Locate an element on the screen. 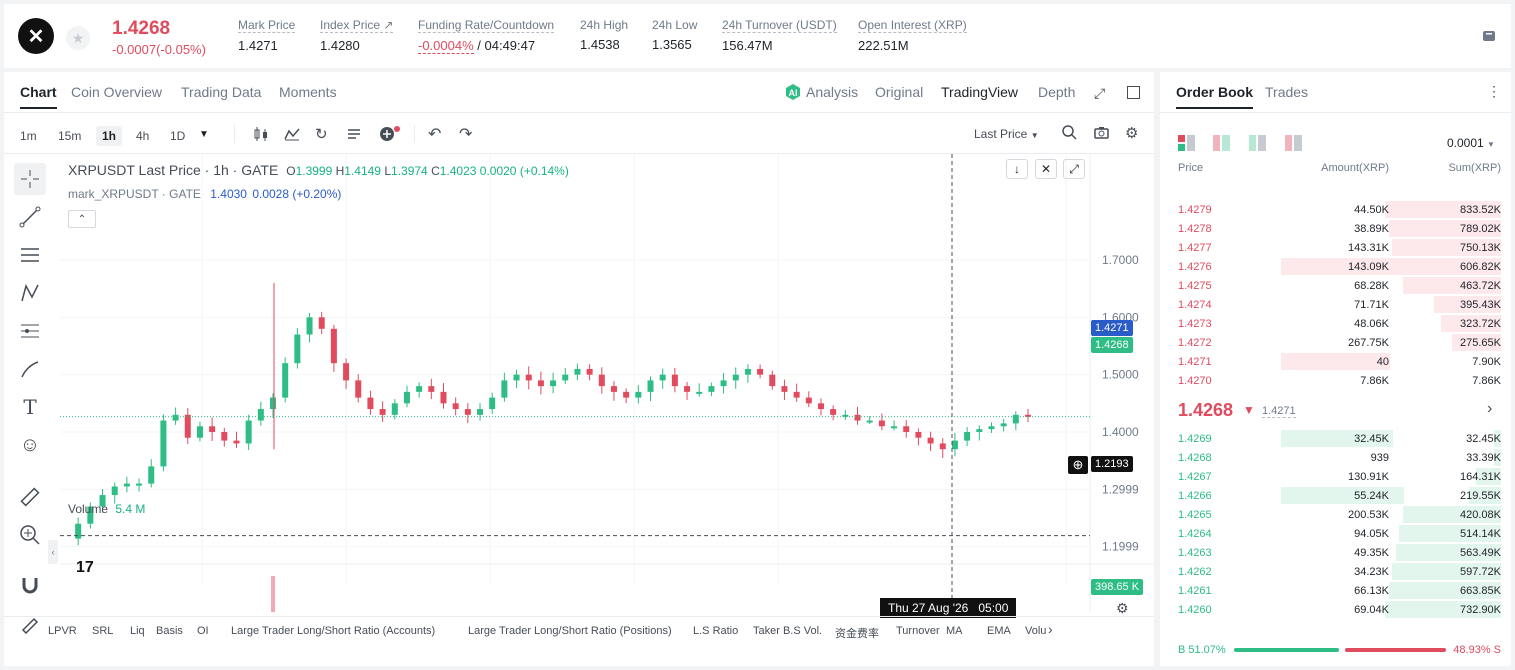  view-original: Original is located at coordinates (899, 92).